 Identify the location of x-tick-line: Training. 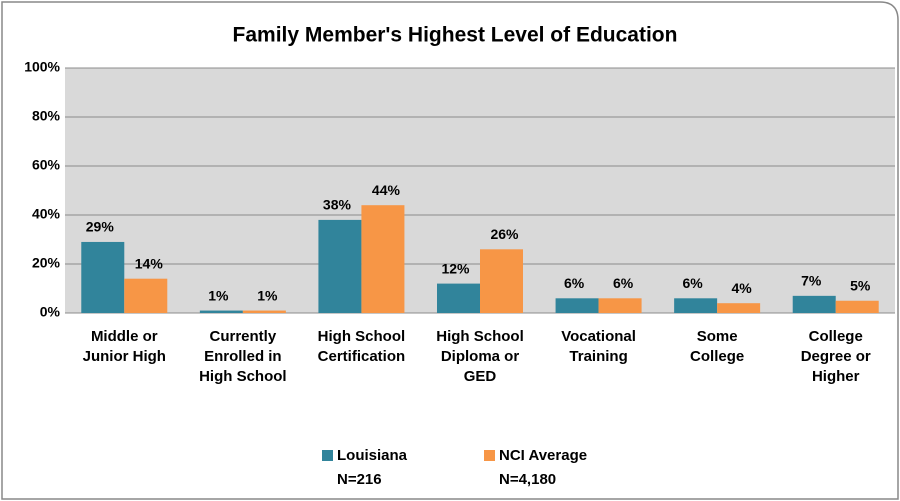
(598, 356).